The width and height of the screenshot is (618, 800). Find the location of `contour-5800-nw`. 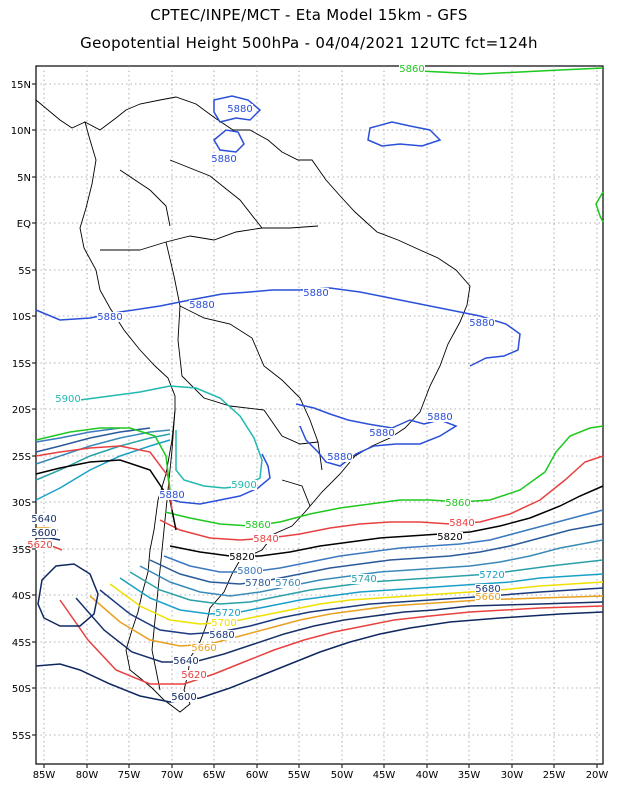

contour-5800-nw is located at coordinates (78, 435).